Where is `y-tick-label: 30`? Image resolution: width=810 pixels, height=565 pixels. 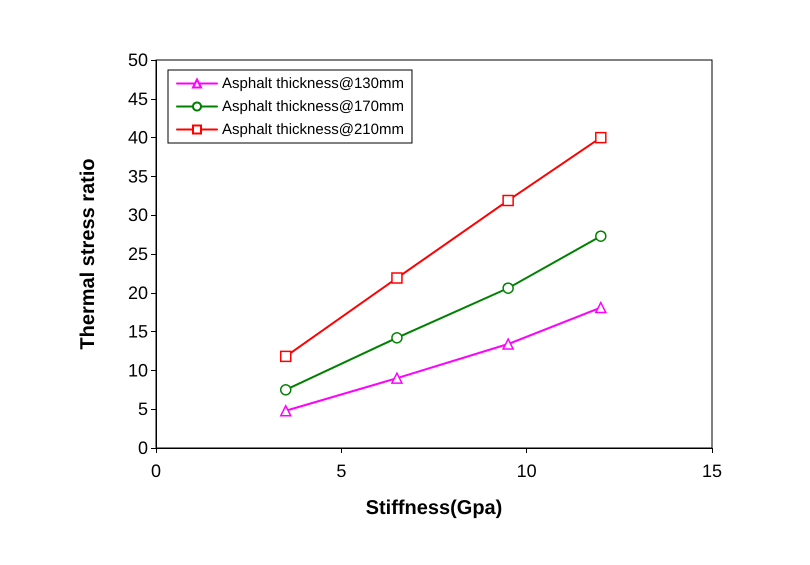
y-tick-label: 30 is located at coordinates (138, 215).